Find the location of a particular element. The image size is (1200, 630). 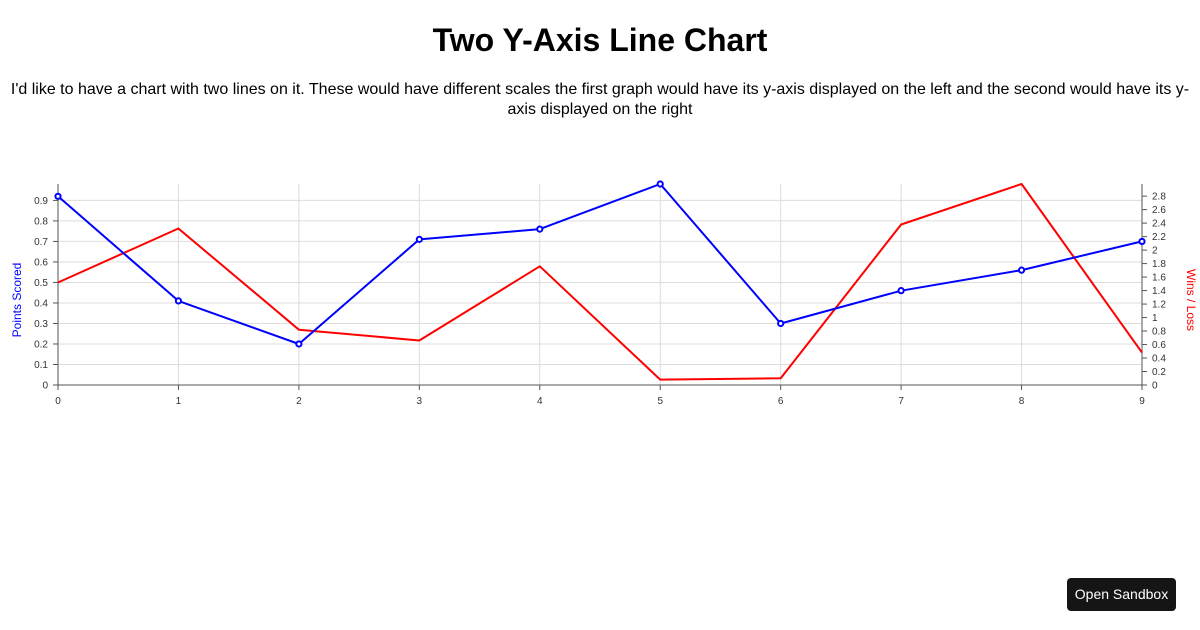

x-tick-label: 8 is located at coordinates (1022, 401).